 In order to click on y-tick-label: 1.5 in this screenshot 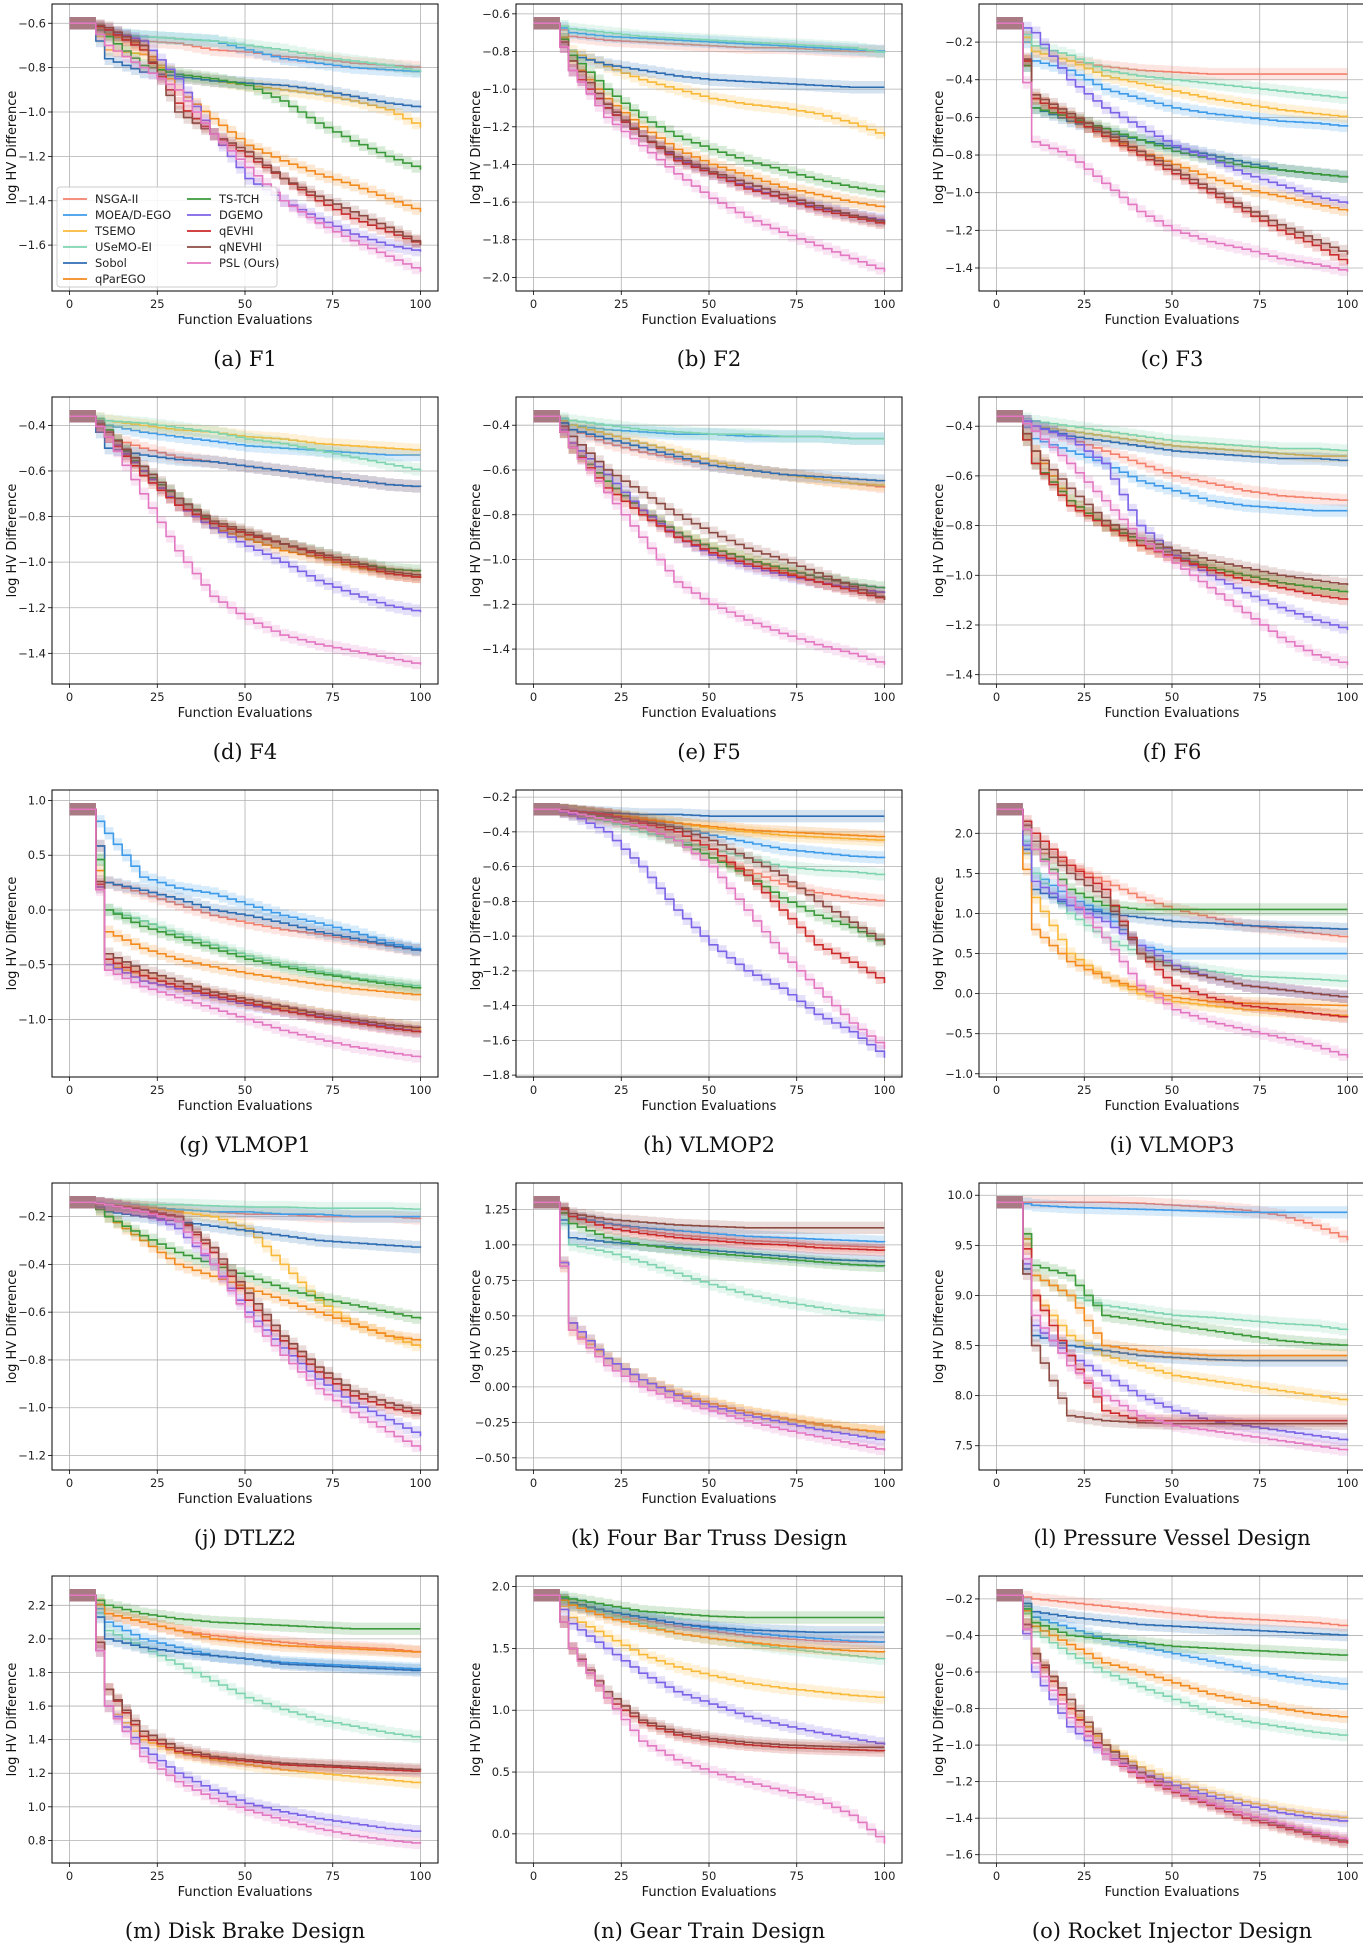, I will do `click(964, 873)`.